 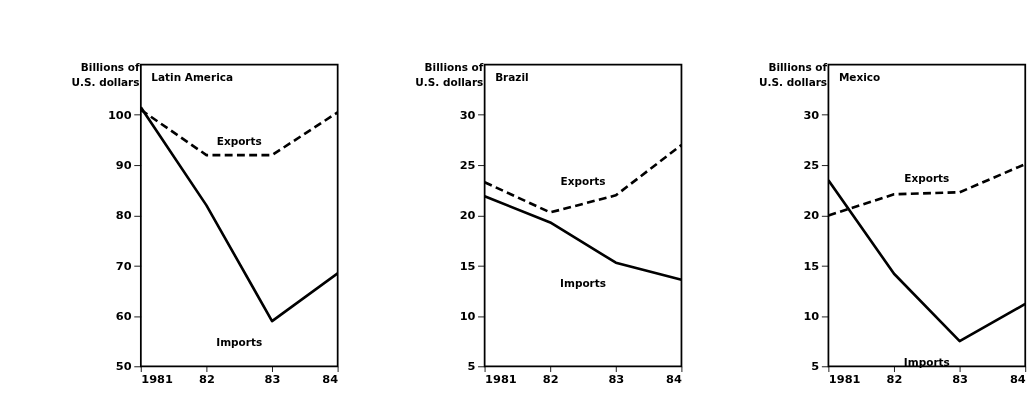 What do you see at coordinates (123, 265) in the screenshot?
I see `y-tick-label: 70` at bounding box center [123, 265].